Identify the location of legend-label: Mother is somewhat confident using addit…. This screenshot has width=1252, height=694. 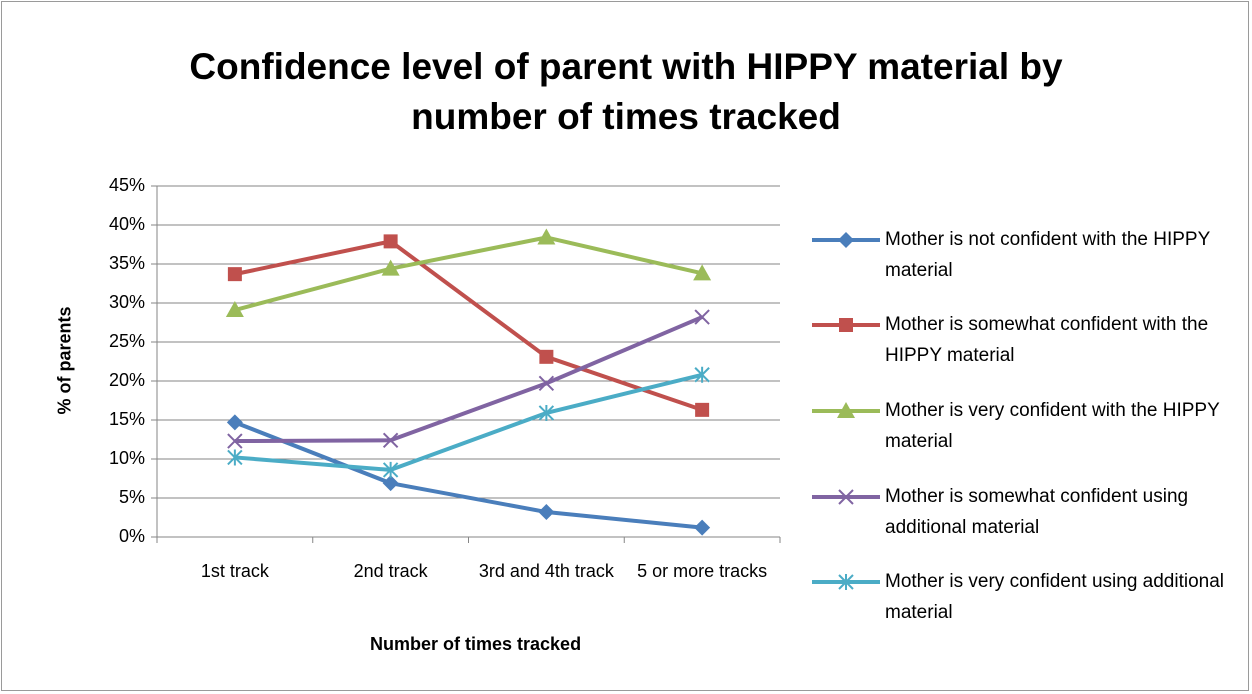
(1037, 512).